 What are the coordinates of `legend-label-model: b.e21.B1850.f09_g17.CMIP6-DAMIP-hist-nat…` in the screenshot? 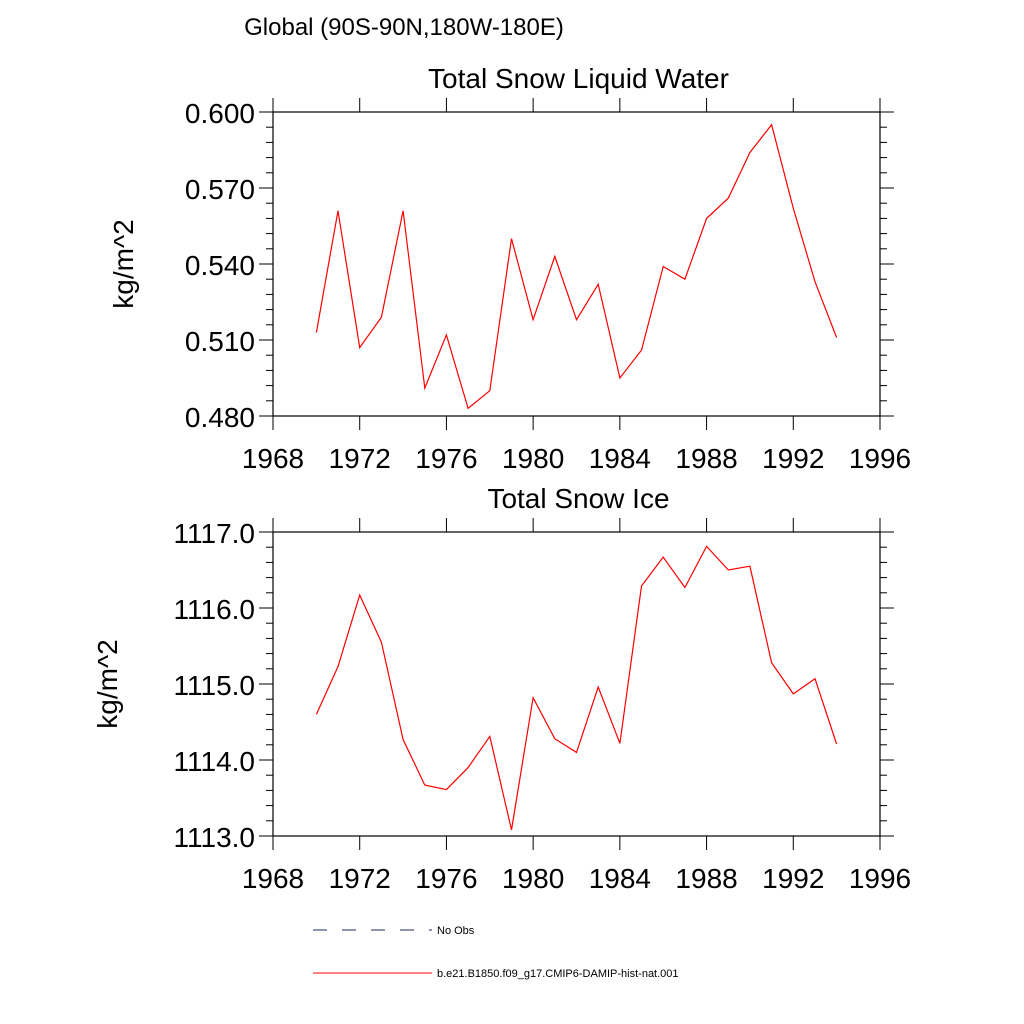 It's located at (558, 974).